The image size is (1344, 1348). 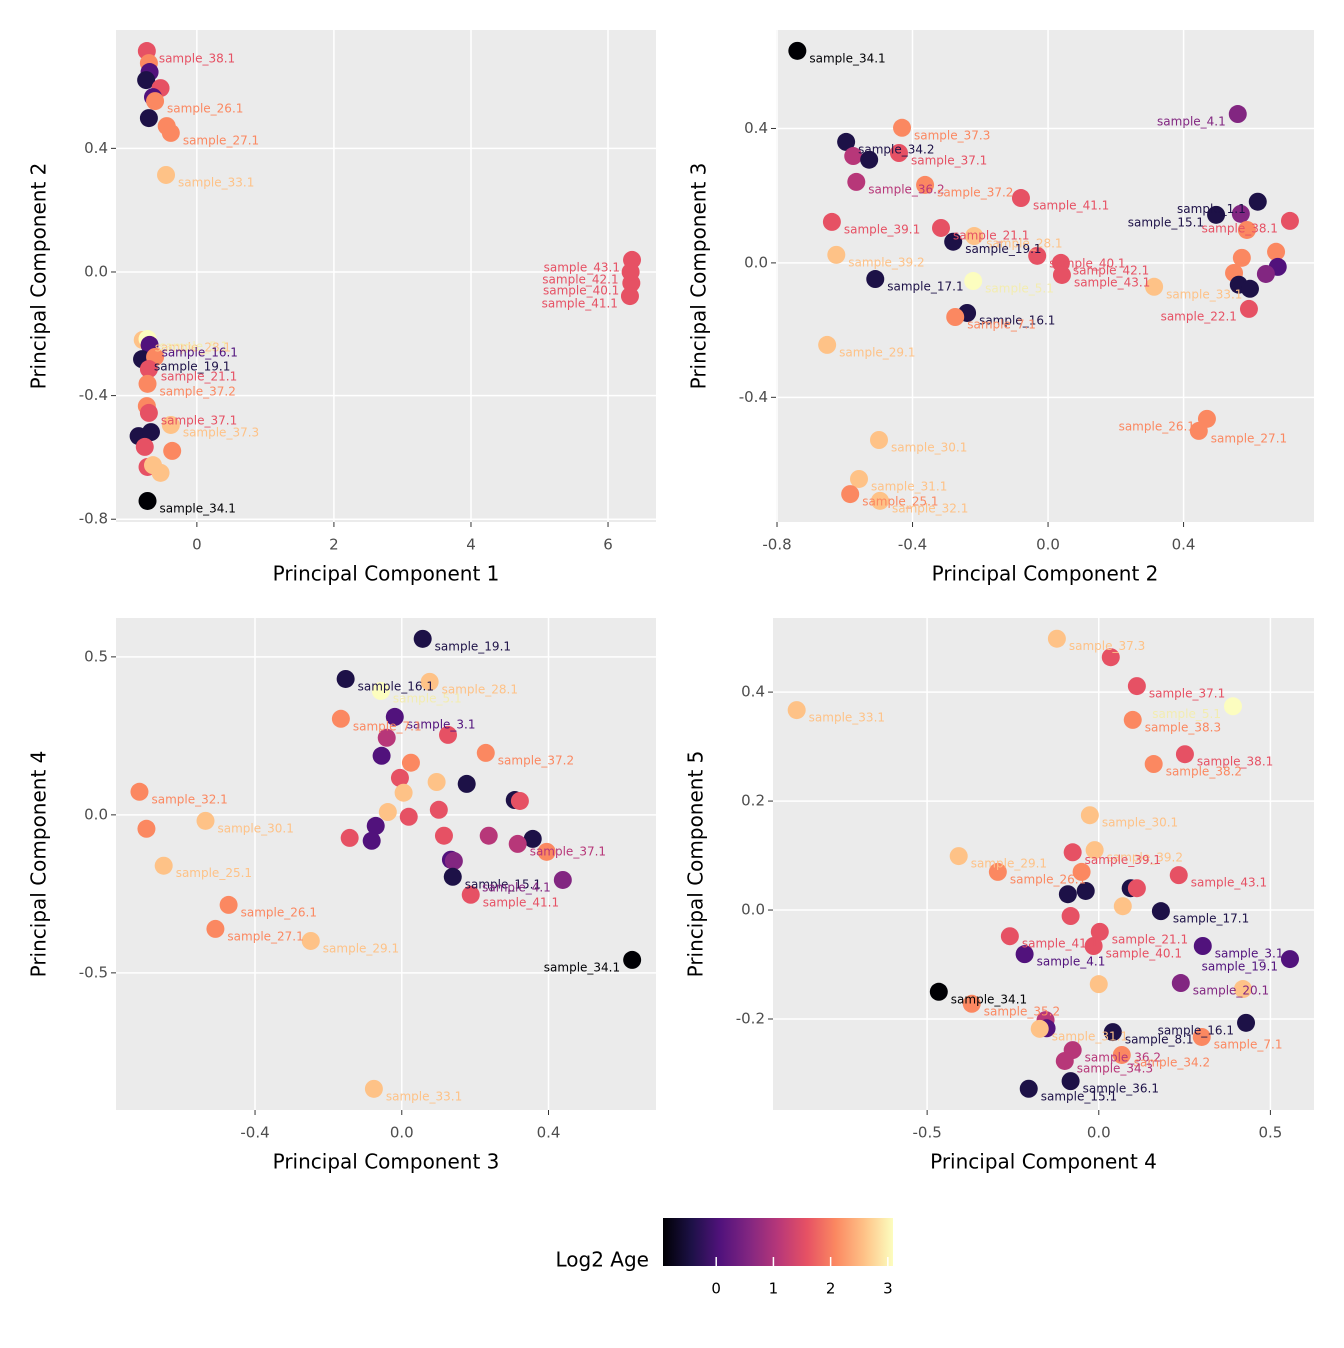 What do you see at coordinates (386, 864) in the screenshot?
I see `panel-background` at bounding box center [386, 864].